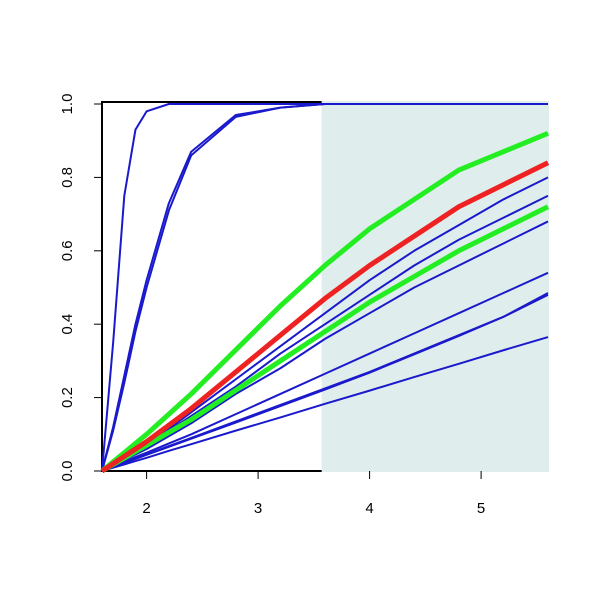 This screenshot has height=605, width=600. Describe the element at coordinates (67, 250) in the screenshot. I see `y-tick-label: 0.6` at that location.